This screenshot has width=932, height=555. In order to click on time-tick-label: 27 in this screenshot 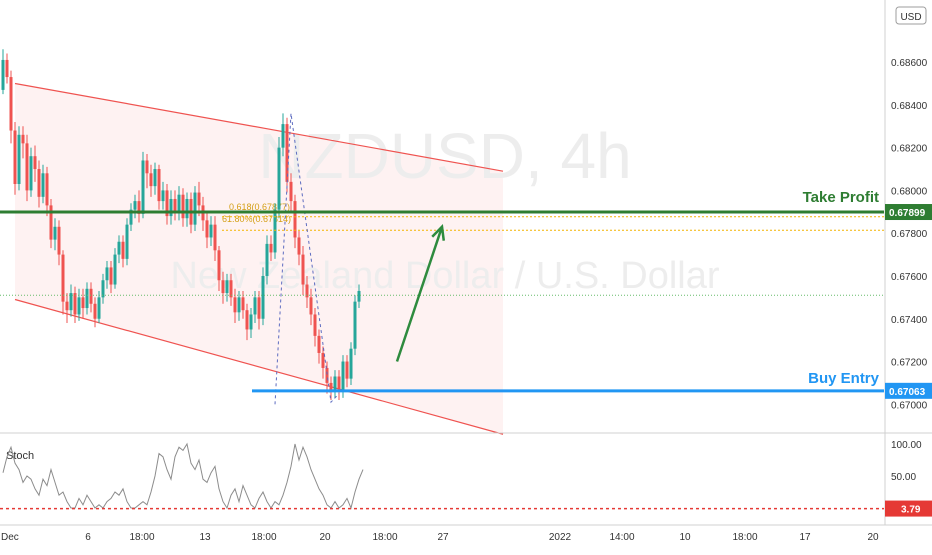, I will do `click(443, 537)`.